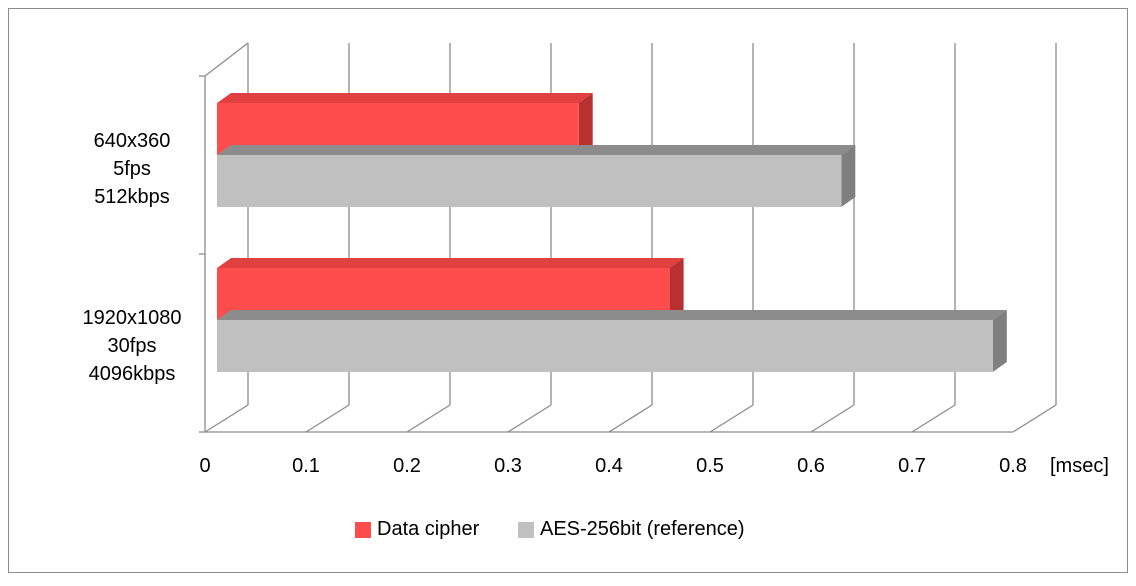 This screenshot has width=1136, height=586. What do you see at coordinates (132, 141) in the screenshot?
I see `category-label: 640x360` at bounding box center [132, 141].